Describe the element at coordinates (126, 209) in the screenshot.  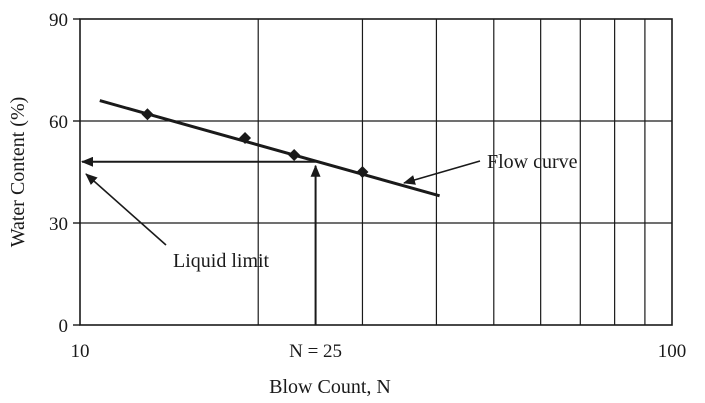
I see `liquid-limit-pointer-arrow` at that location.